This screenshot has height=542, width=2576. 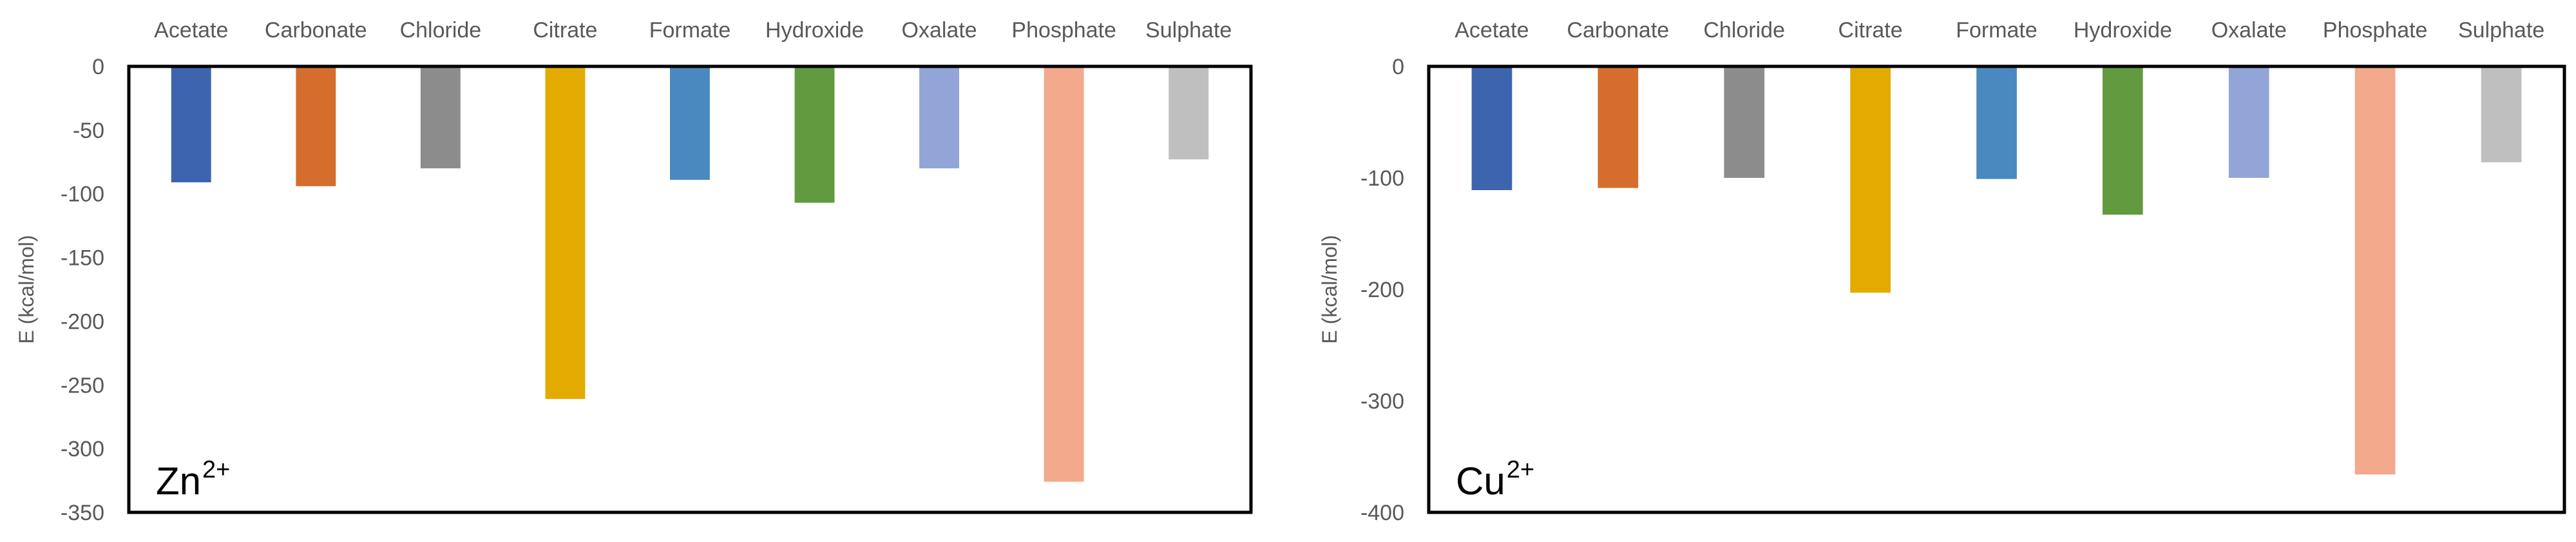 I want to click on y-tick-label: -50, so click(x=88, y=131).